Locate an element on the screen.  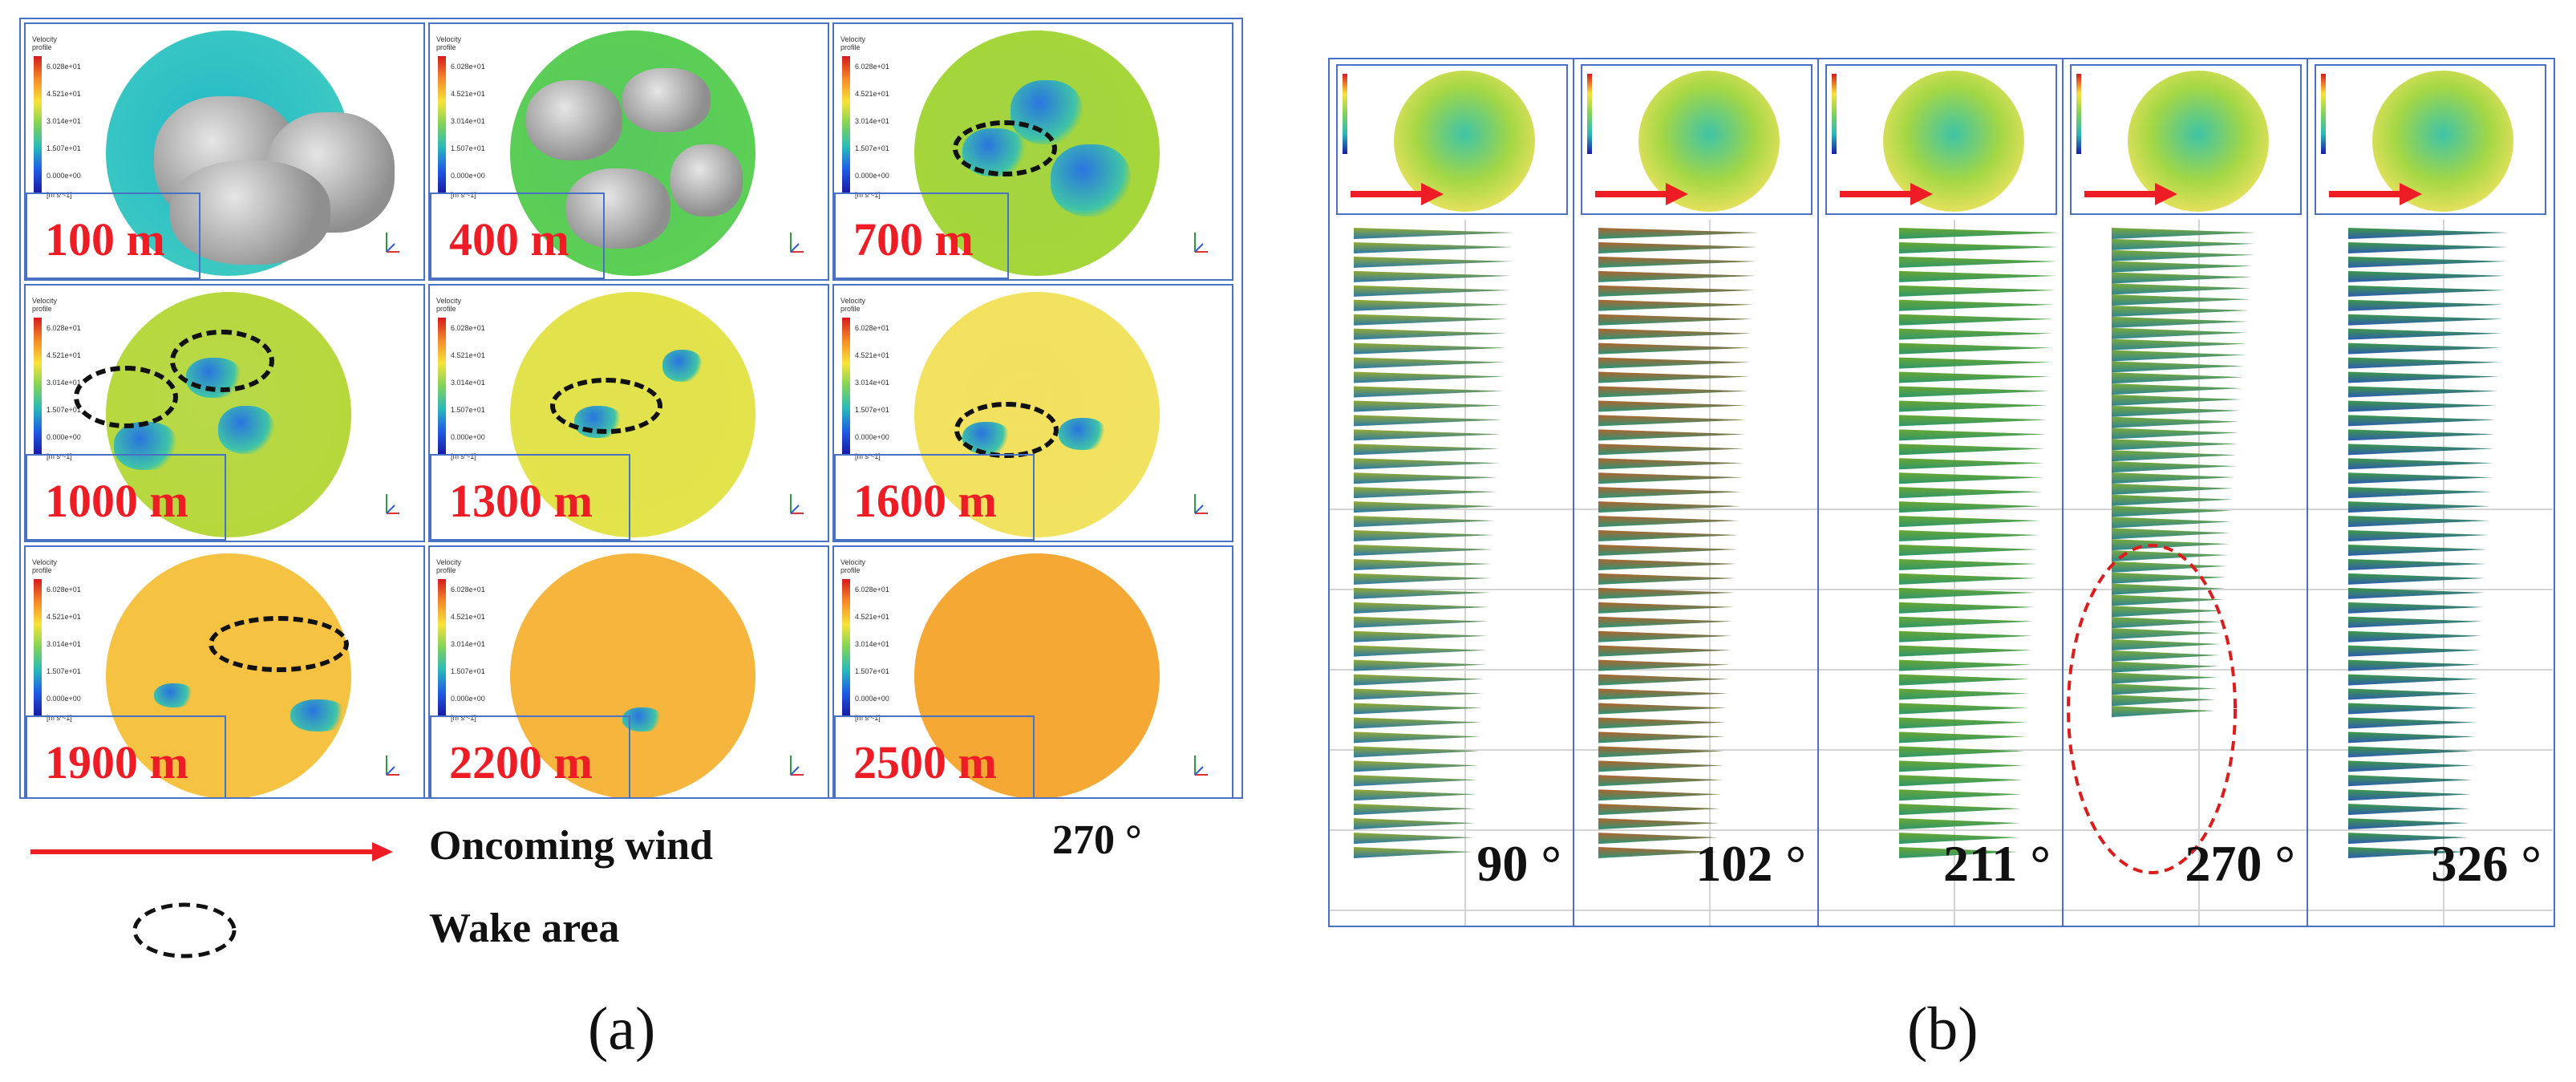
wind-angle-label: 90 ° is located at coordinates (1518, 863).